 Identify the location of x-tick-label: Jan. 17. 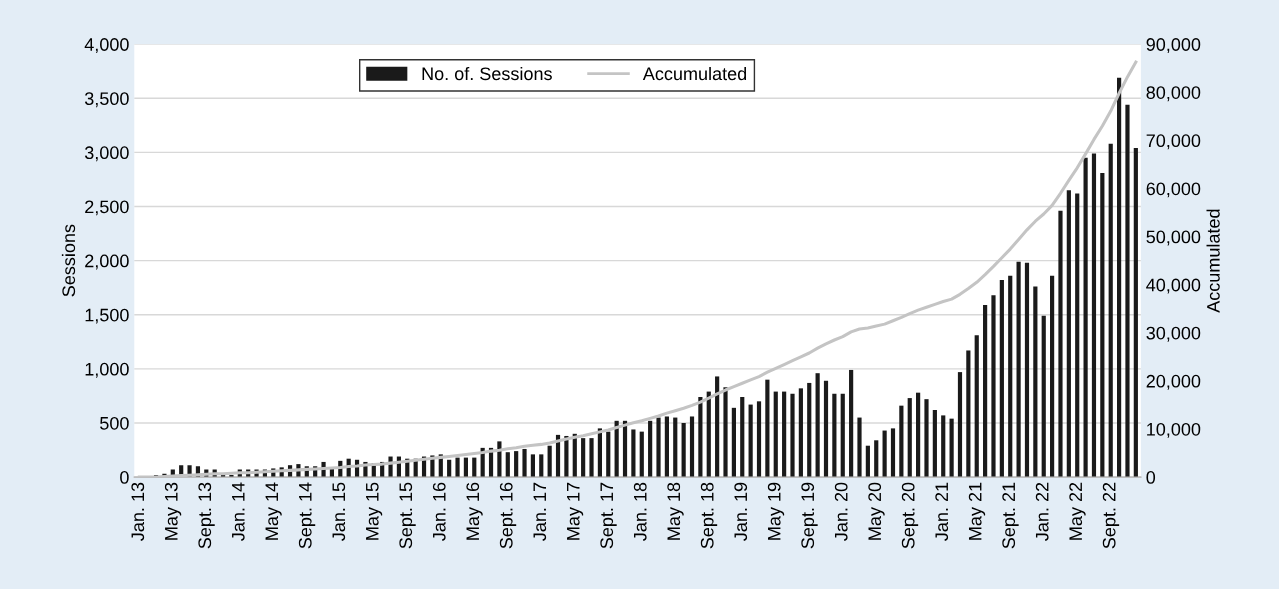
(540, 511).